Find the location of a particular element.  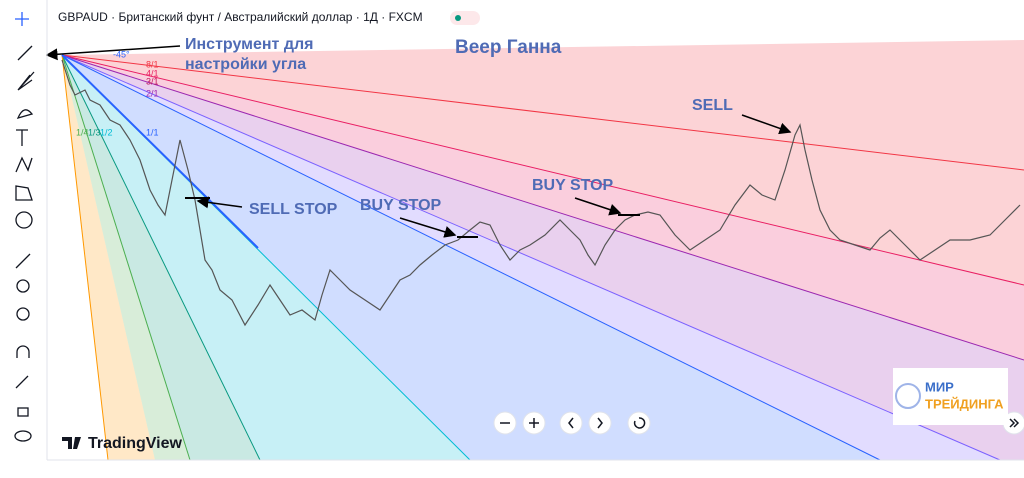

control-glyphs is located at coordinates (760, 423).